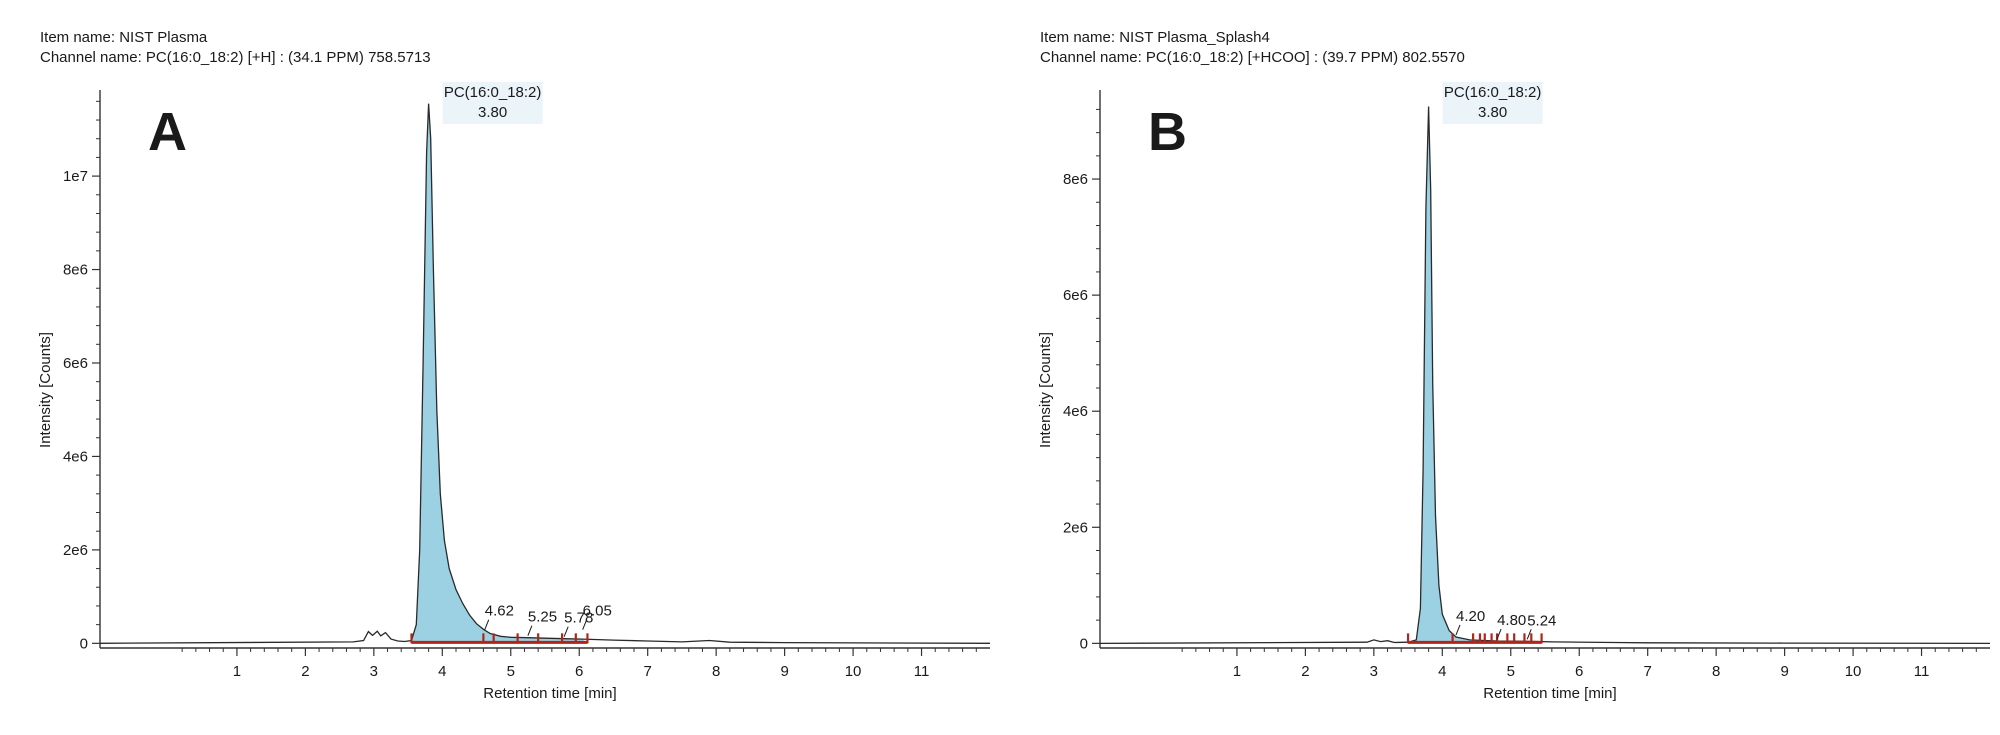  Describe the element at coordinates (75, 176) in the screenshot. I see `y-tick-label: 1e7` at that location.